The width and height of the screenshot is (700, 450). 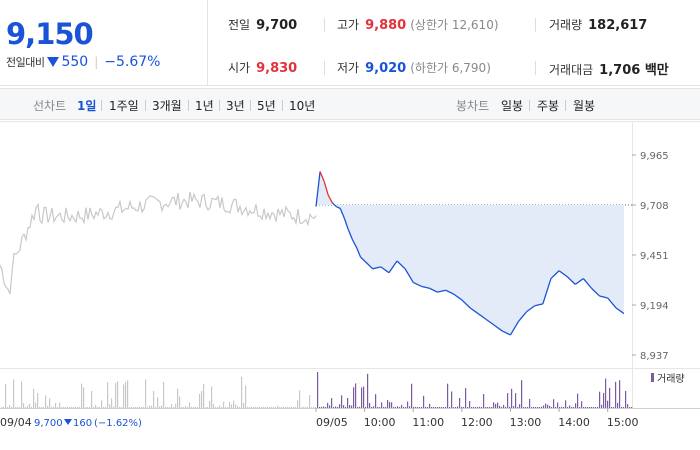 I want to click on x-tick-label: 10:00, so click(x=380, y=422).